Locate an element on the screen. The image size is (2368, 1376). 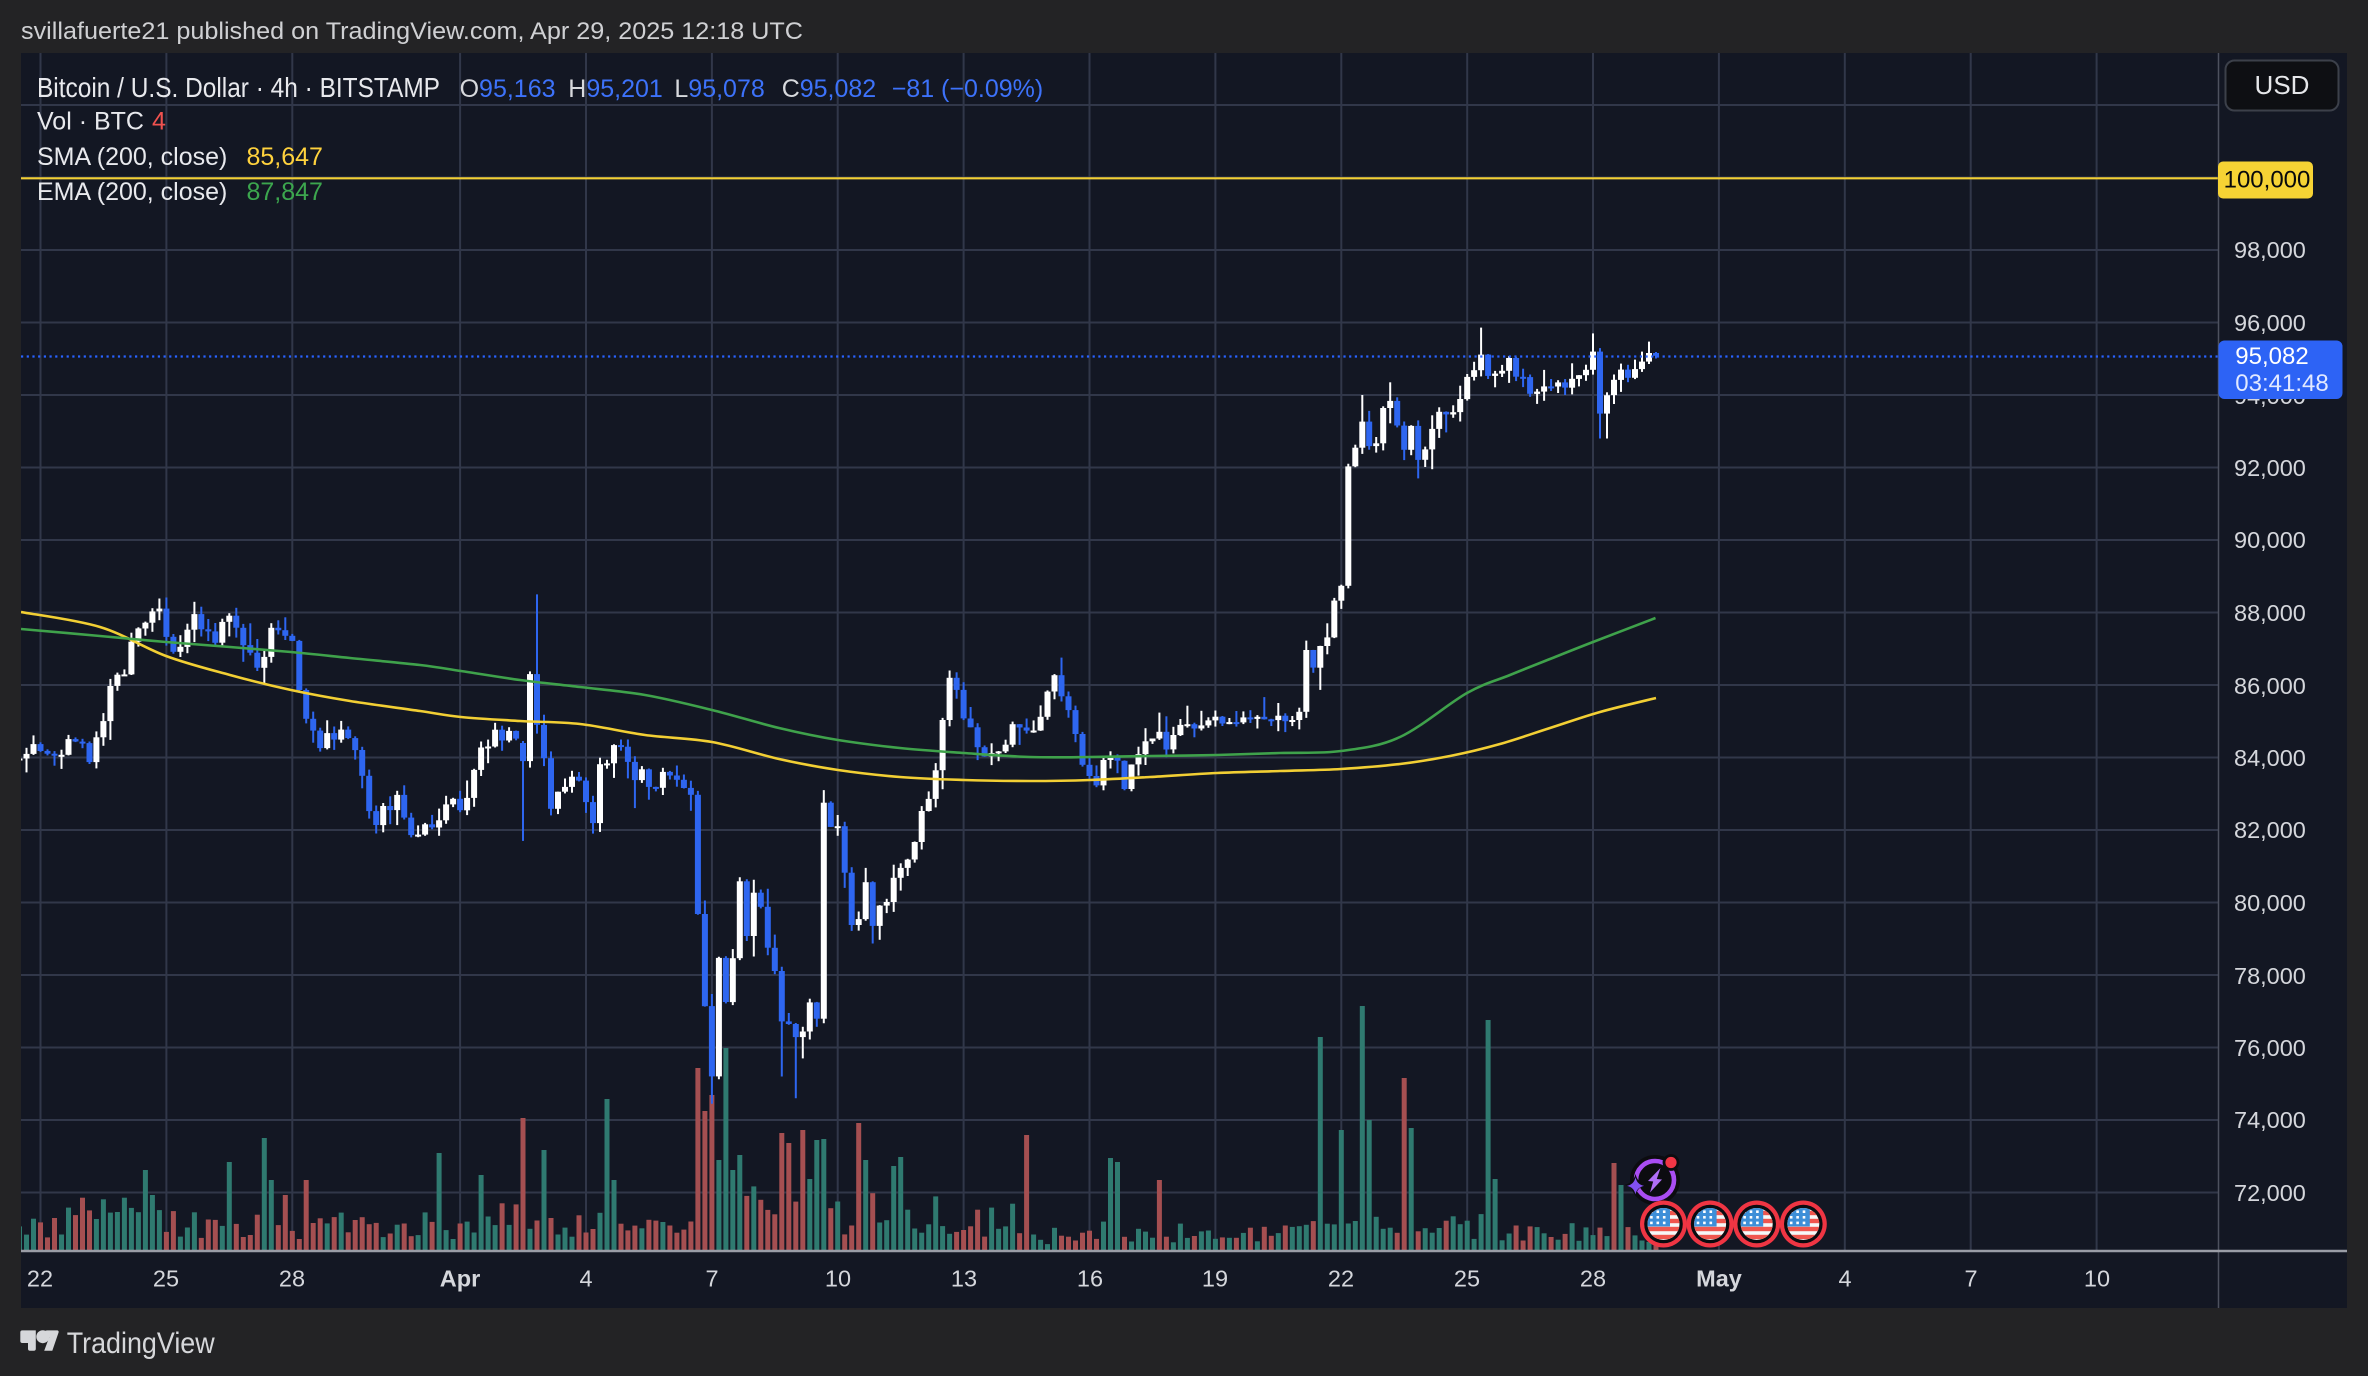
svg-text: H95,201 is located at coordinates (615, 89).